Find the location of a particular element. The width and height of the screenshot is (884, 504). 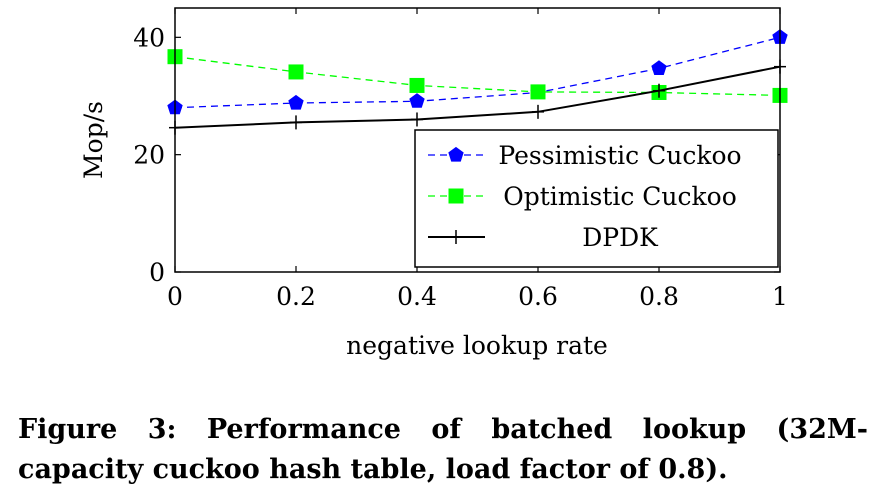

x-tick-label: 1 is located at coordinates (780, 296).